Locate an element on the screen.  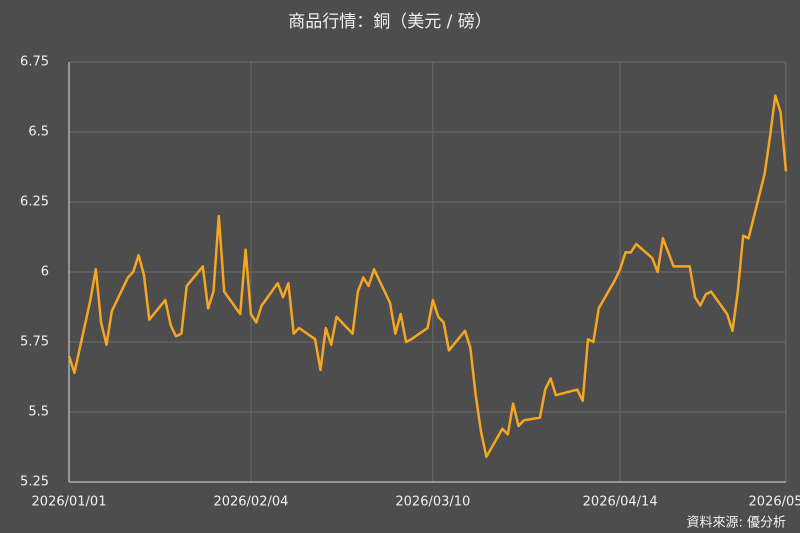
source-note: 資料來源: 優分析 is located at coordinates (736, 523).